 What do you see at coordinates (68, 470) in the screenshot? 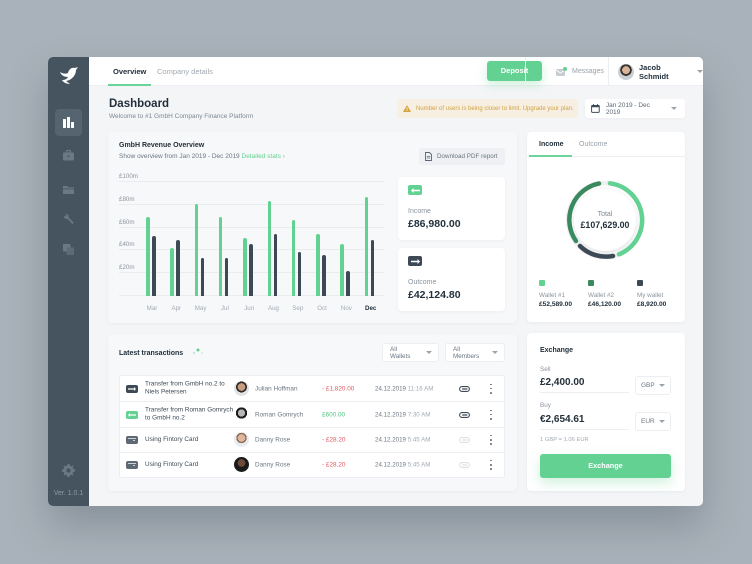
I see `gear-icon` at bounding box center [68, 470].